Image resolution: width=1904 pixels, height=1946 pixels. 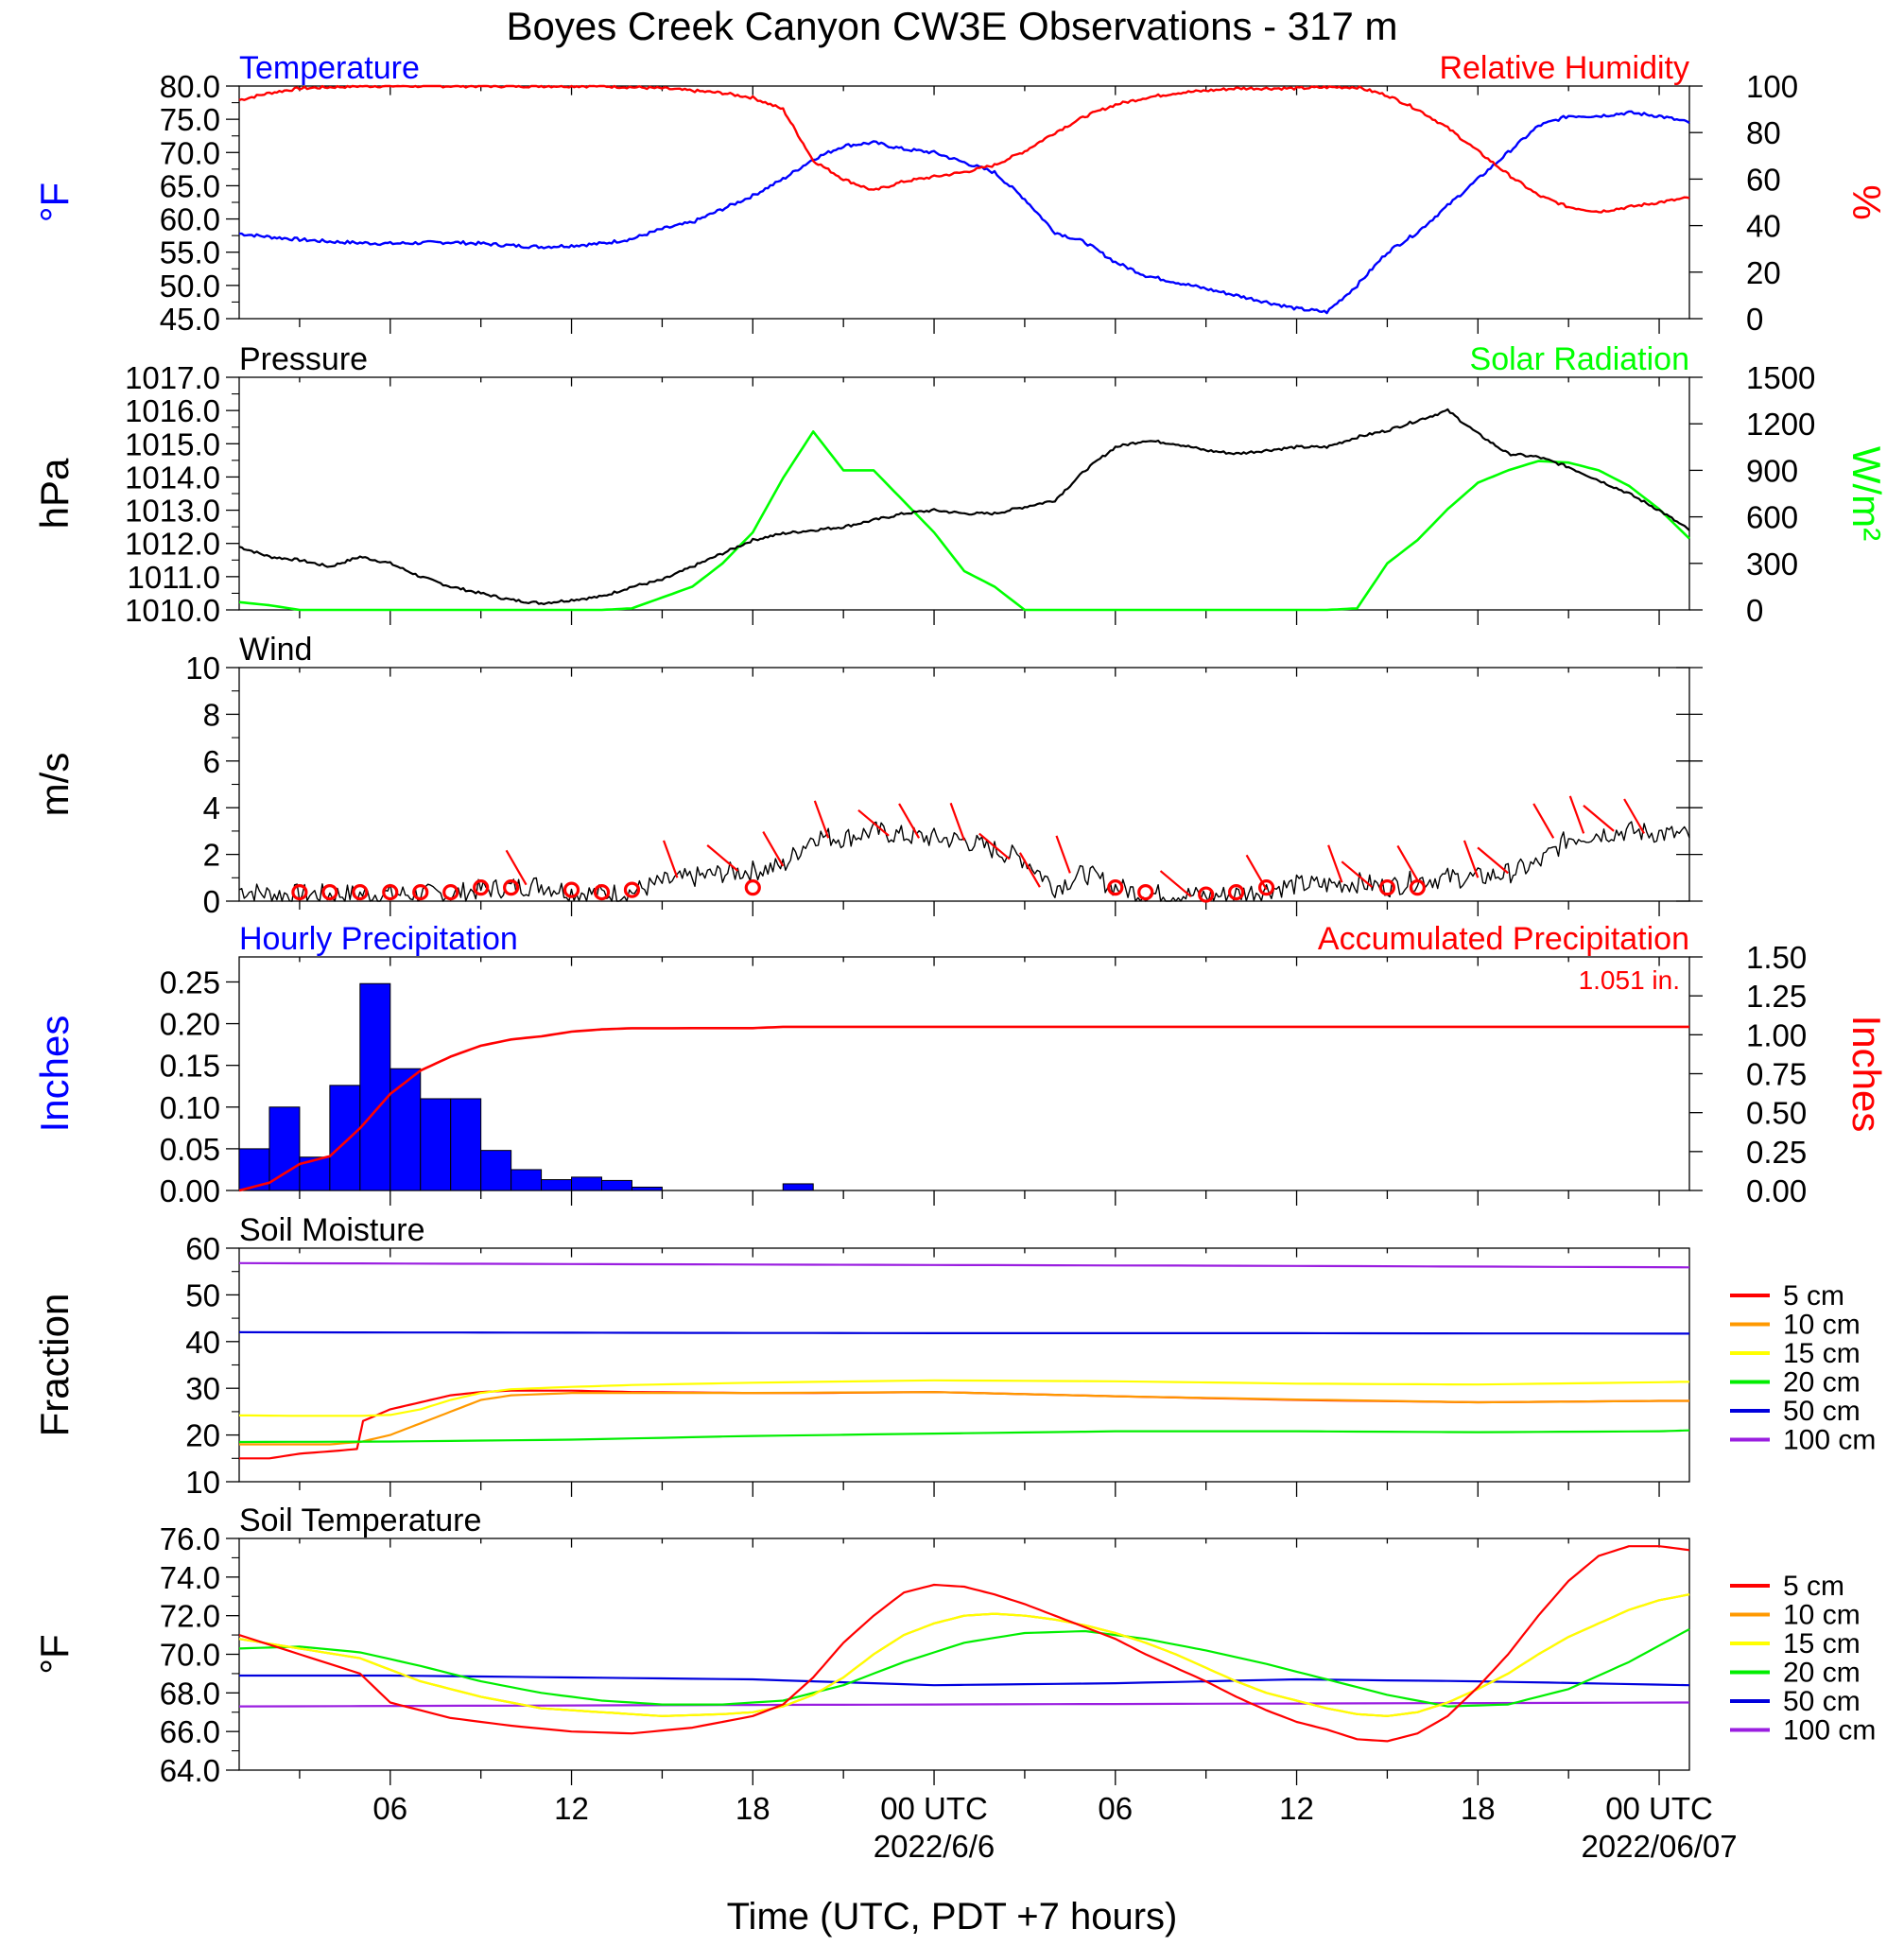 I want to click on accumulated-total-label: 1.051 in., so click(x=1629, y=980).